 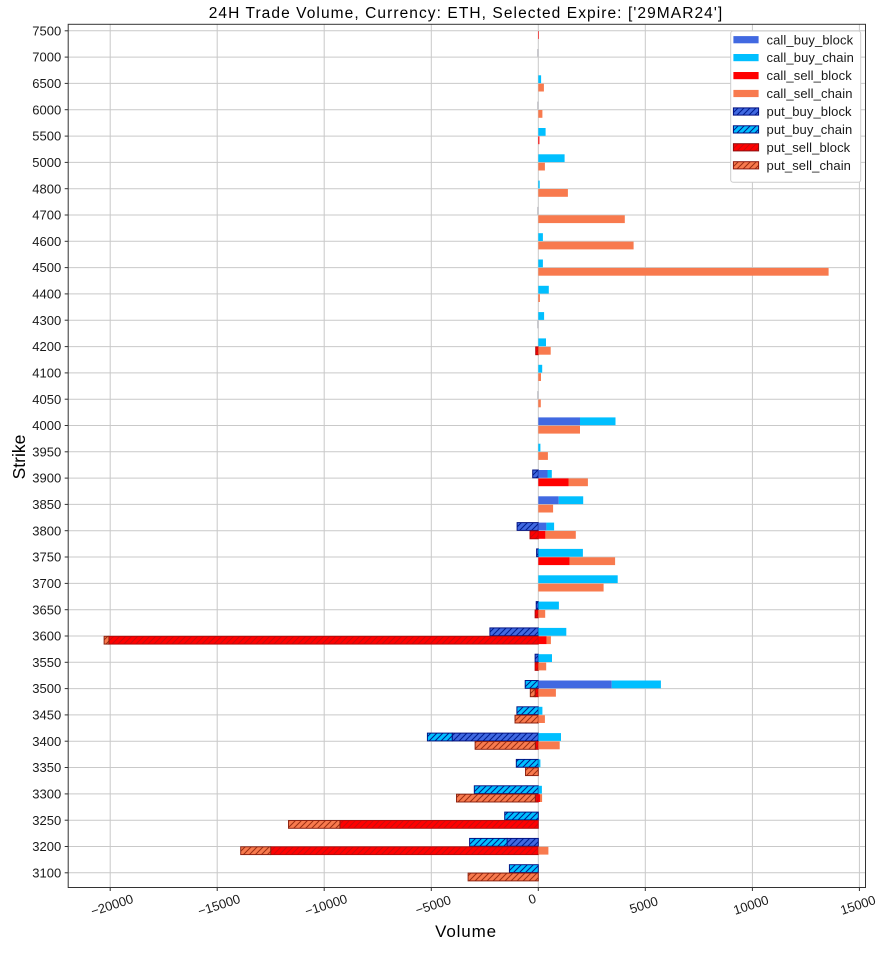 I want to click on svg-text: call_sell_chain, so click(x=810, y=93).